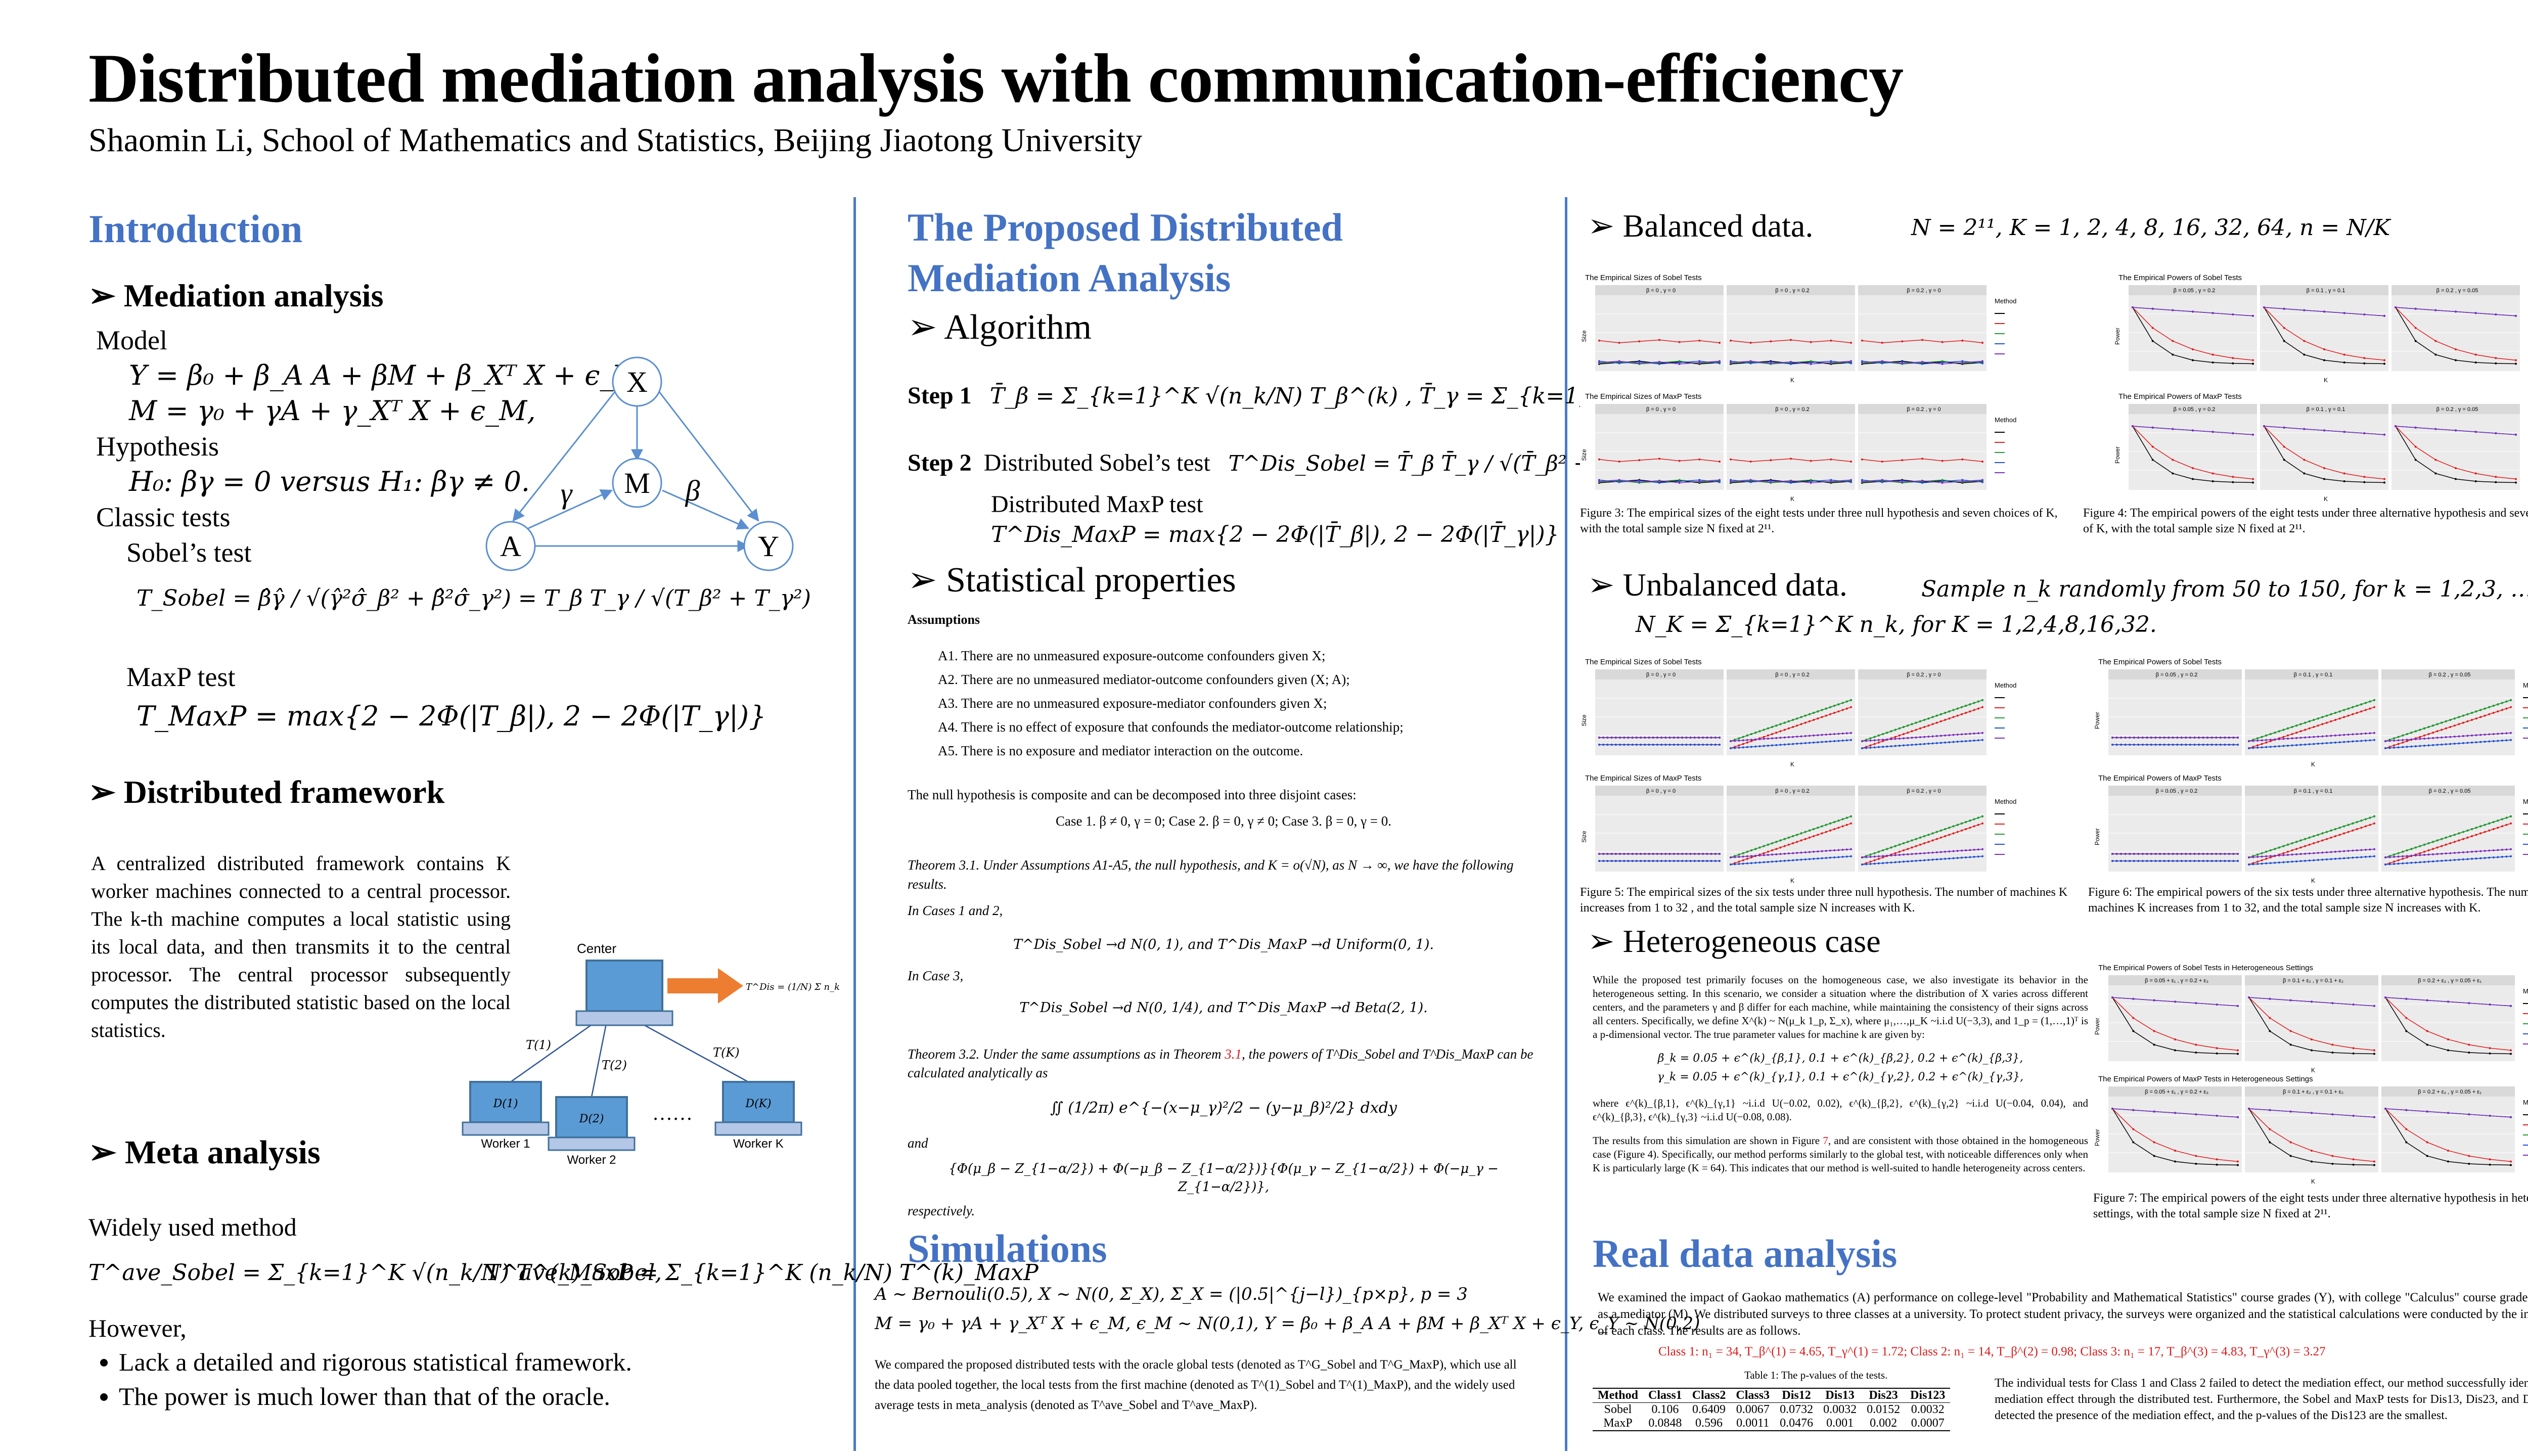  I want to click on facet-label: β = 0.05 , γ = 0.2, so click(2177, 791).